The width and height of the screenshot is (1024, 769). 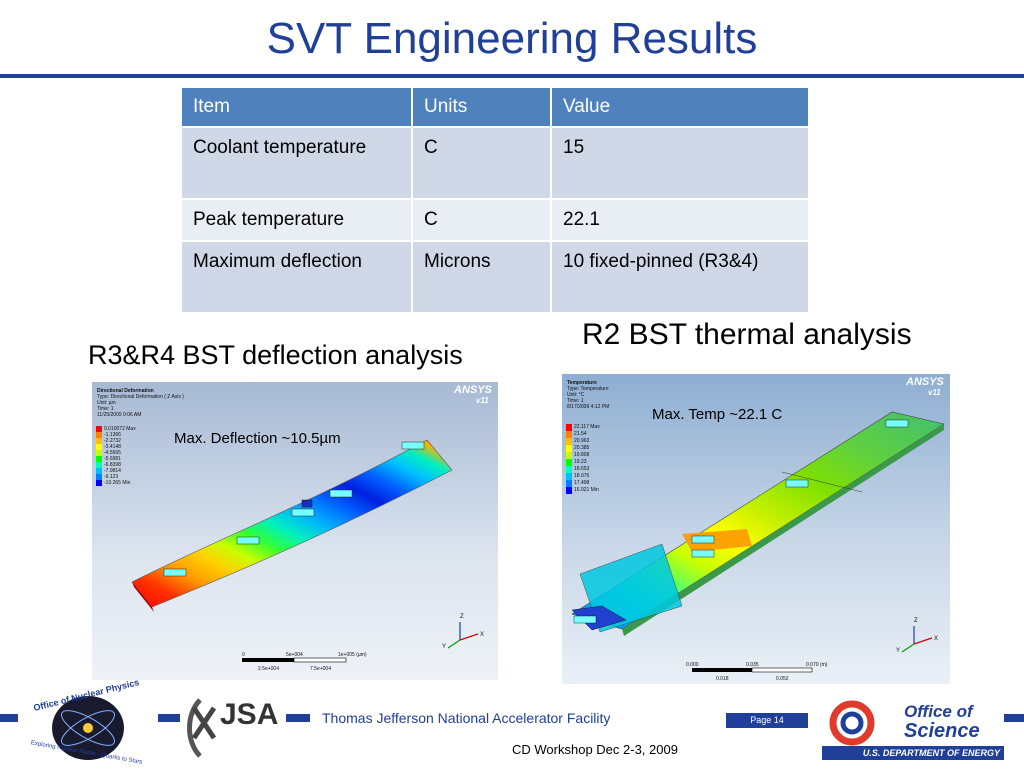 What do you see at coordinates (243, 655) in the screenshot?
I see `scale-tick: 0` at bounding box center [243, 655].